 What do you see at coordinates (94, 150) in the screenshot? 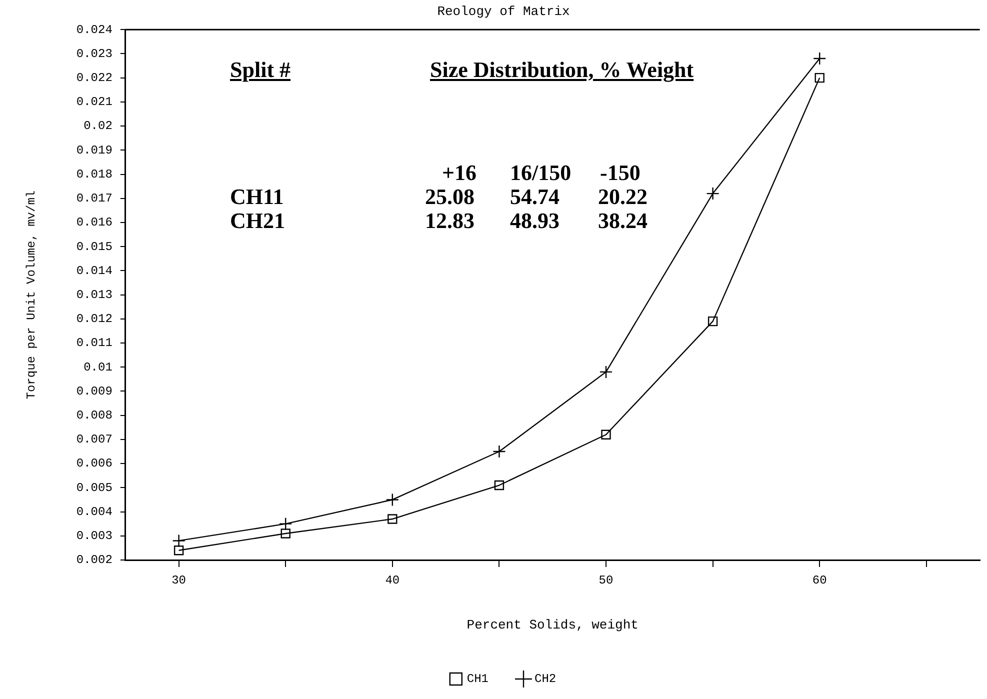
I see `y-tick-label: 0.019` at bounding box center [94, 150].